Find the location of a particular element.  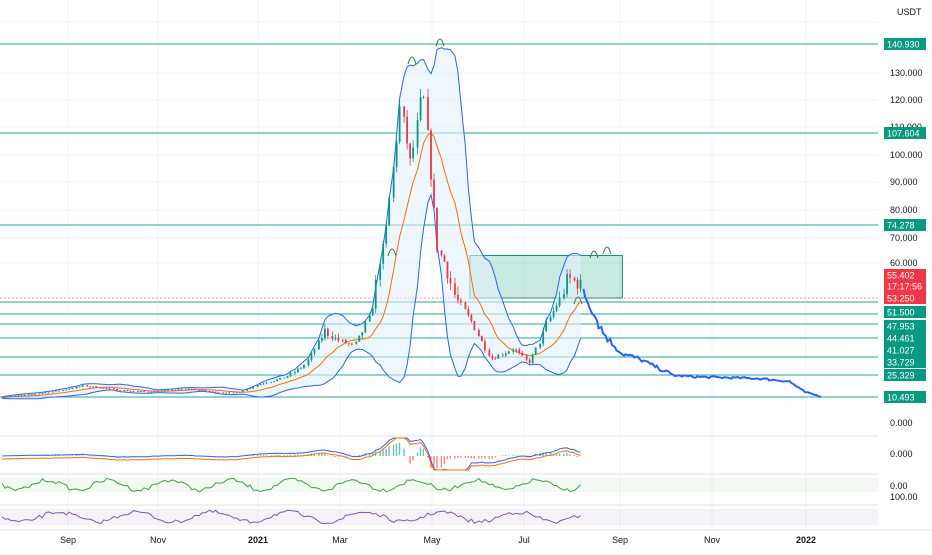

currency-label: USDT is located at coordinates (909, 12).